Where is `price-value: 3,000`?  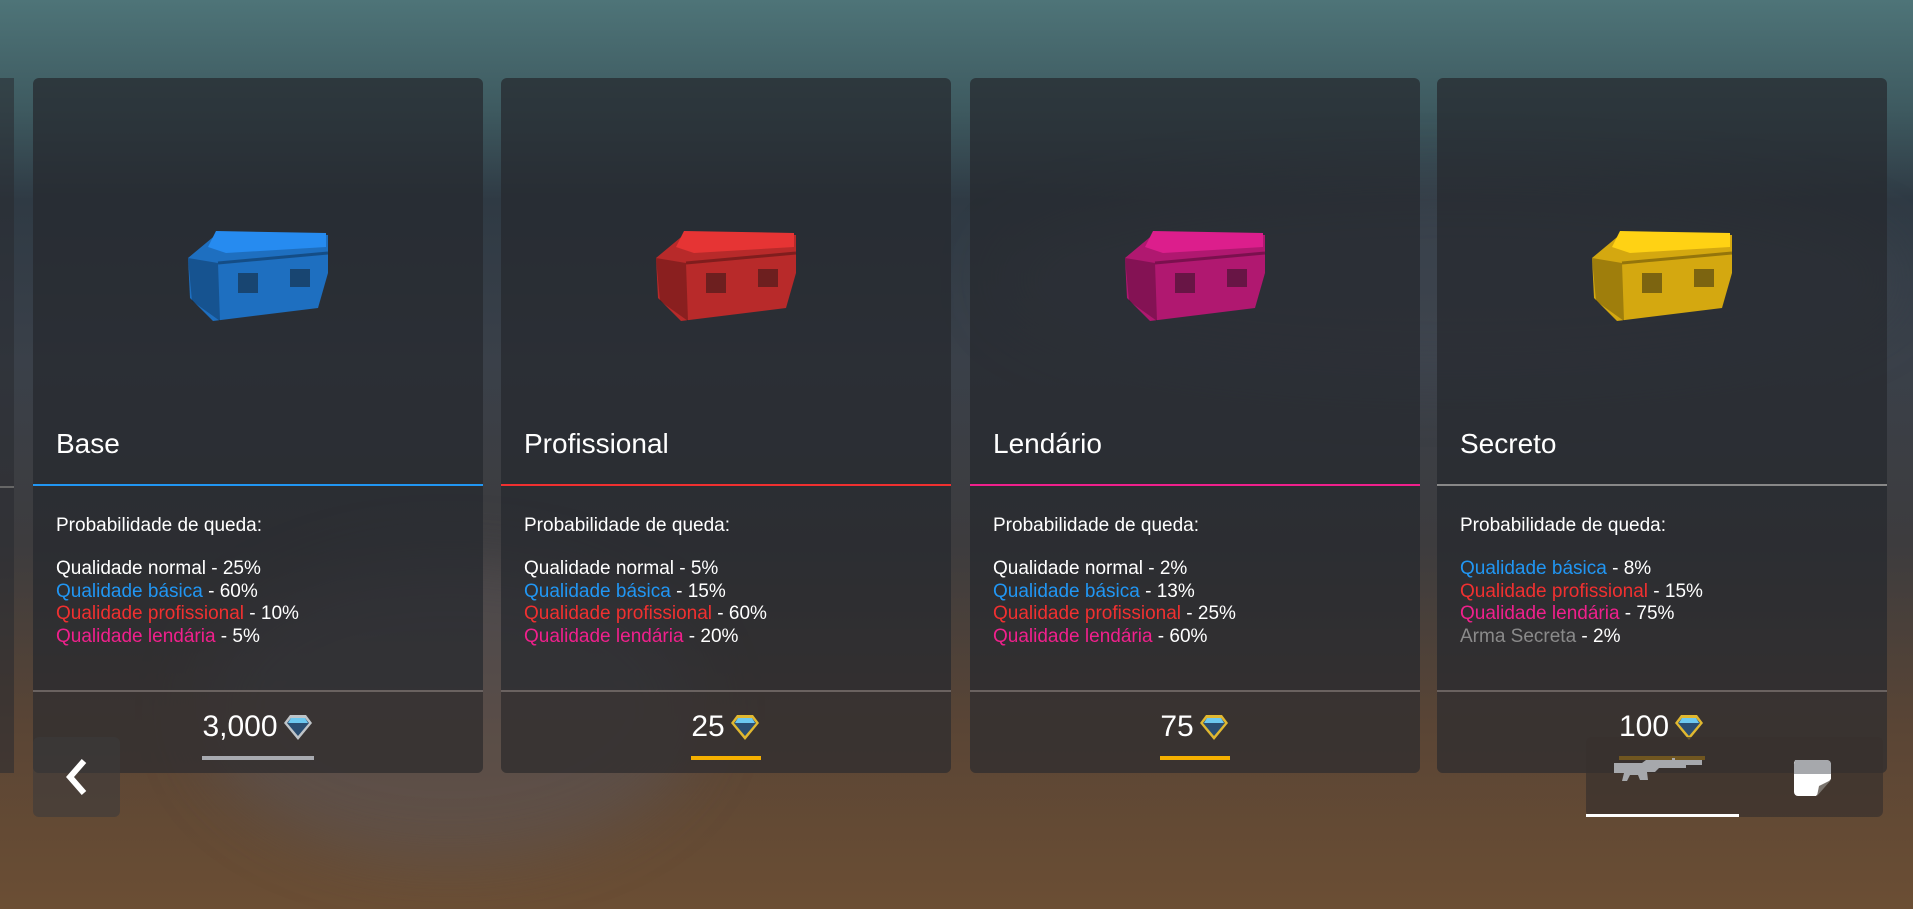 price-value: 3,000 is located at coordinates (240, 726).